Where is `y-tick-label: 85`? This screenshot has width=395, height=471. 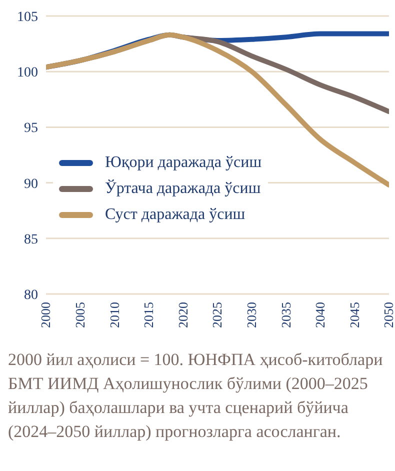 y-tick-label: 85 is located at coordinates (31, 240).